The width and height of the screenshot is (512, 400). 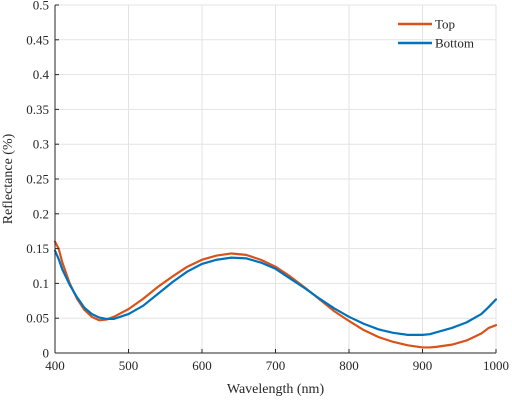 I want to click on legend: Top Bottom, so click(x=436, y=34).